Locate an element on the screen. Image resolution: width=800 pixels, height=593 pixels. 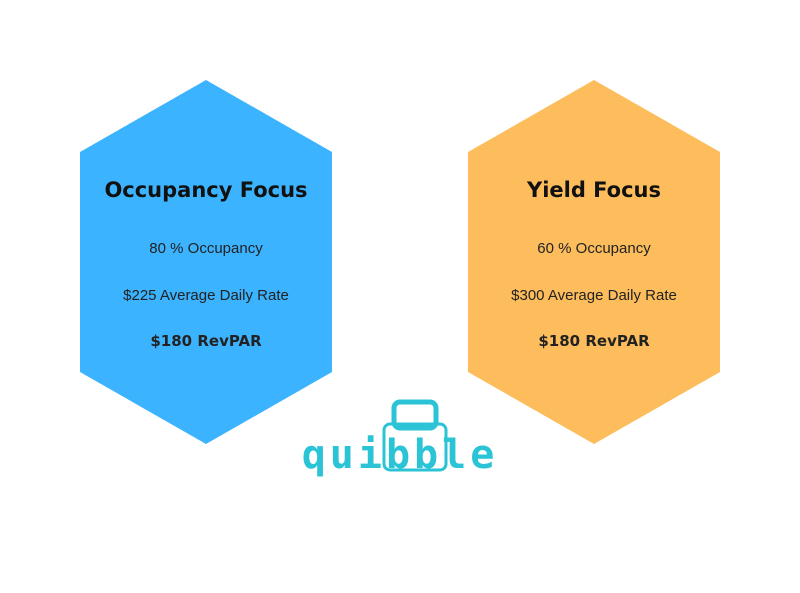
panel-title: Yield Focus is located at coordinates (593, 190).